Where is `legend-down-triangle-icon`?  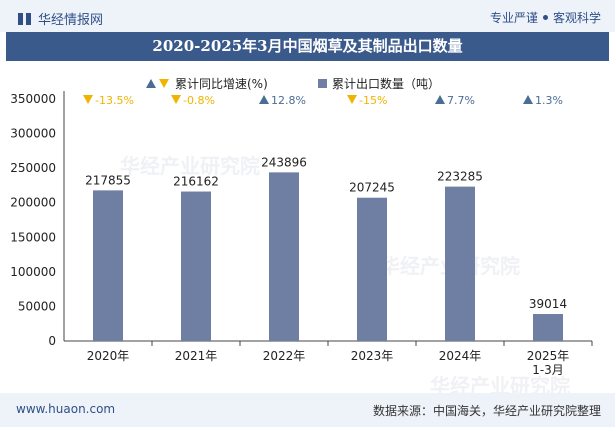 legend-down-triangle-icon is located at coordinates (164, 83).